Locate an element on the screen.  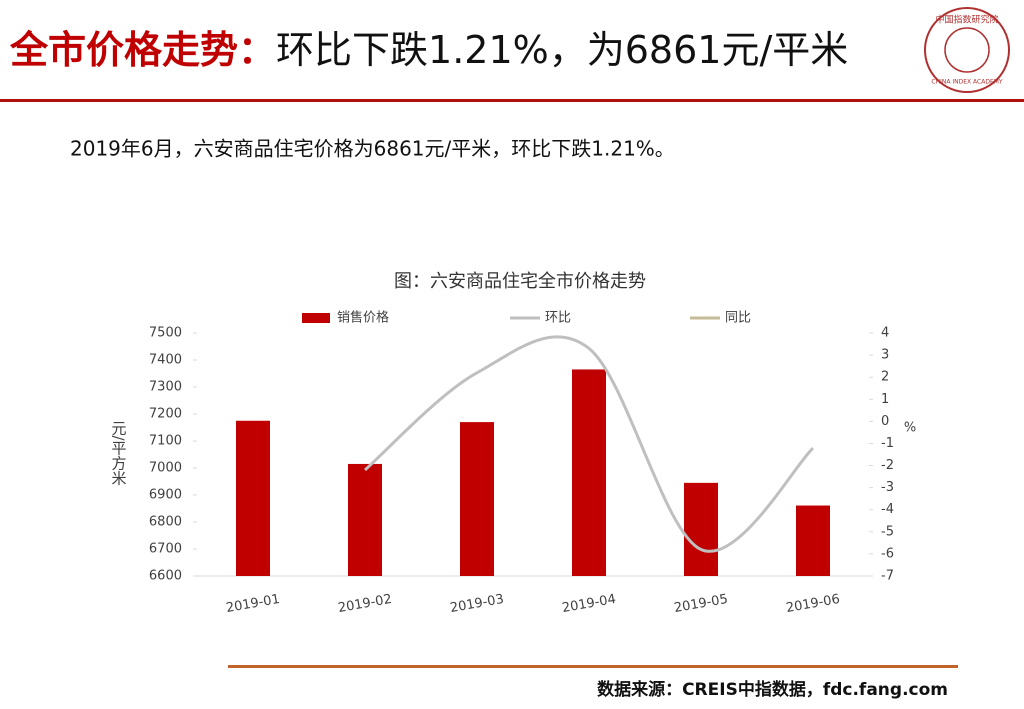
y2-tick-label: -7 is located at coordinates (887, 576).